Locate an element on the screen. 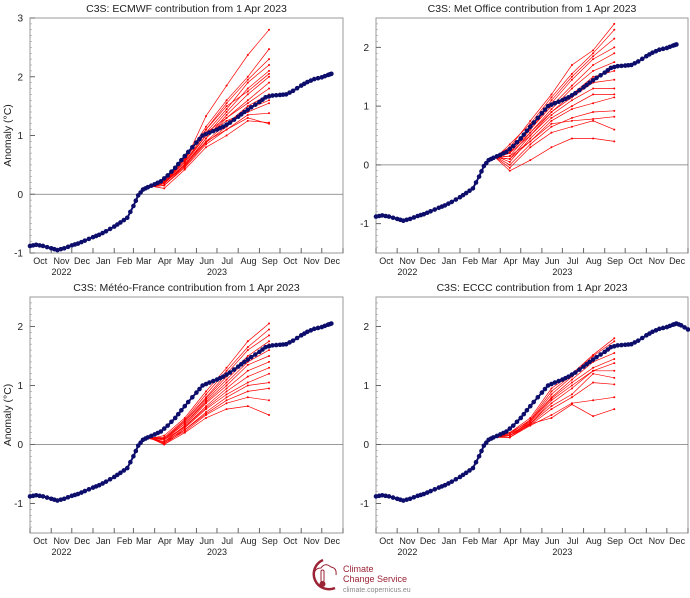  y-tick-label: 2 is located at coordinates (366, 327).